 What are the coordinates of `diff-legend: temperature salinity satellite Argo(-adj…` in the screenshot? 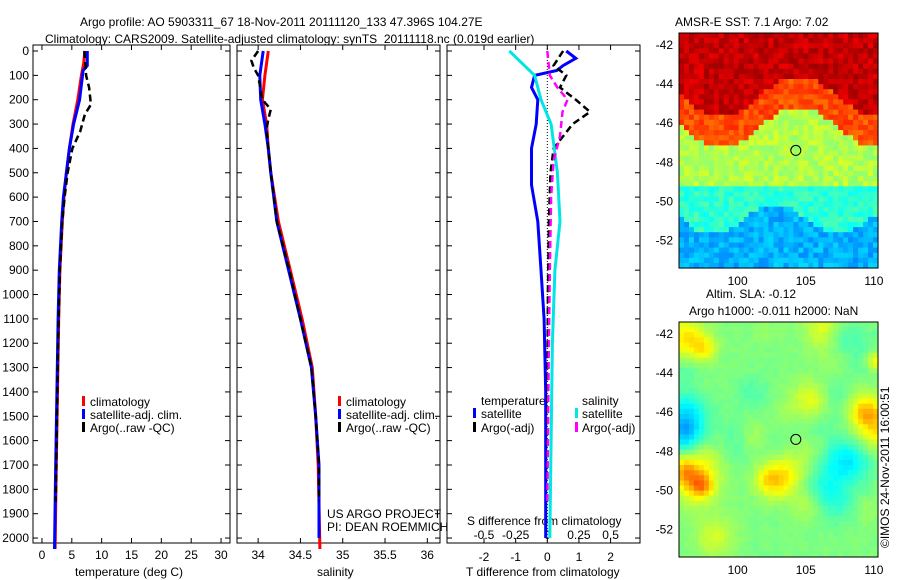 It's located at (554, 414).